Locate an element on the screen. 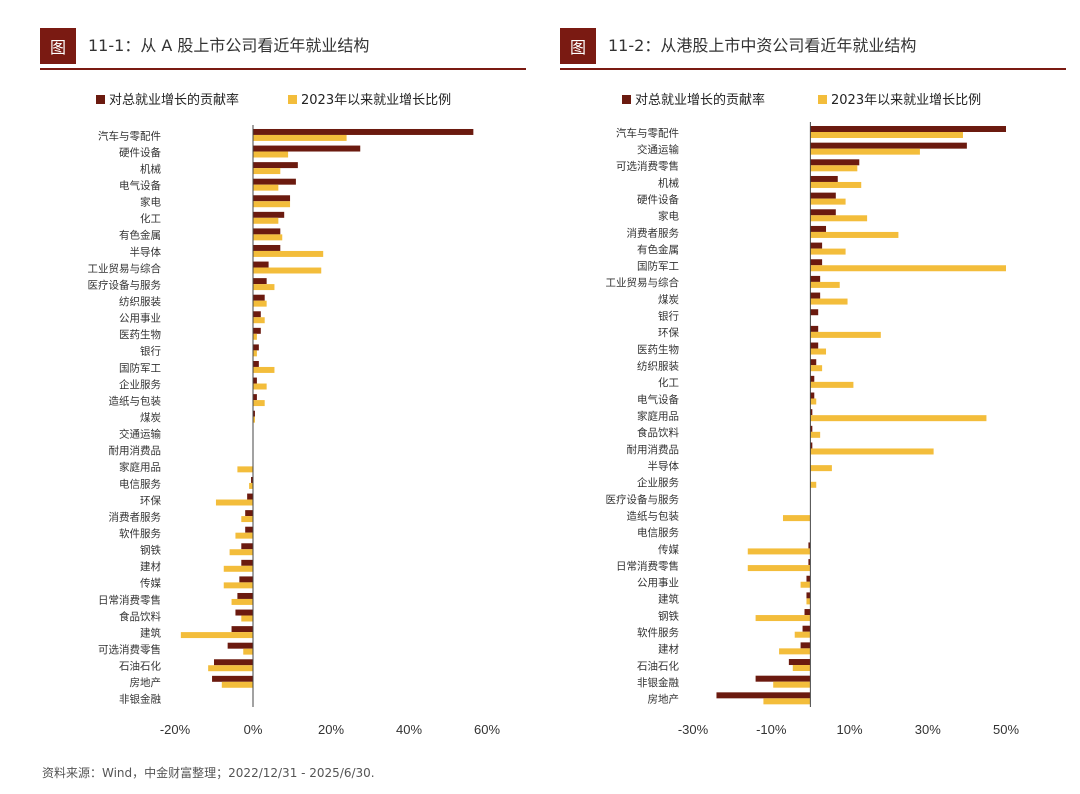 The image size is (1080, 794). category-label: 可选消费零售 is located at coordinates (647, 166).